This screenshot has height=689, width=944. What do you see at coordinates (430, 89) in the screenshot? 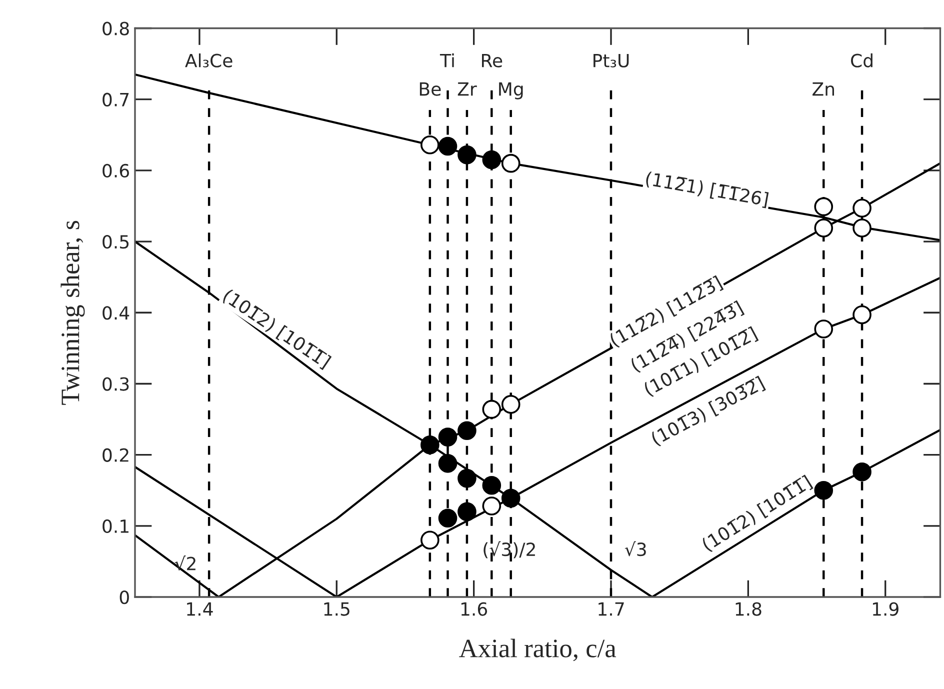
I see `ref-line-label: Be` at bounding box center [430, 89].